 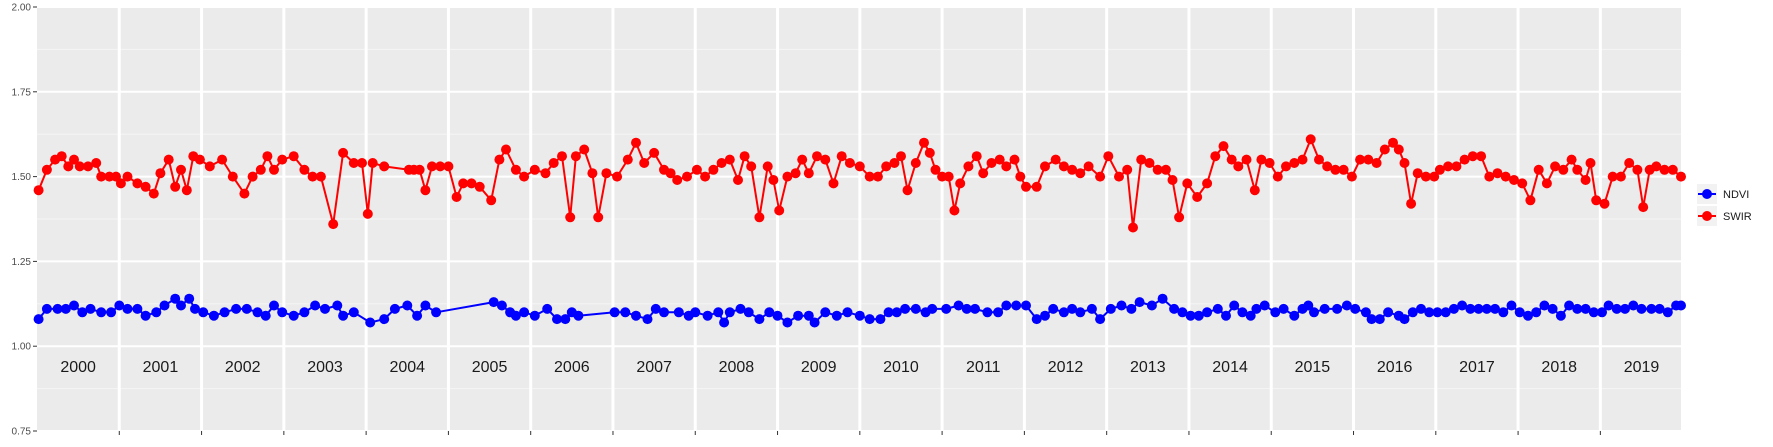 What do you see at coordinates (22, 177) in the screenshot?
I see `y-tick-label: 1.50` at bounding box center [22, 177].